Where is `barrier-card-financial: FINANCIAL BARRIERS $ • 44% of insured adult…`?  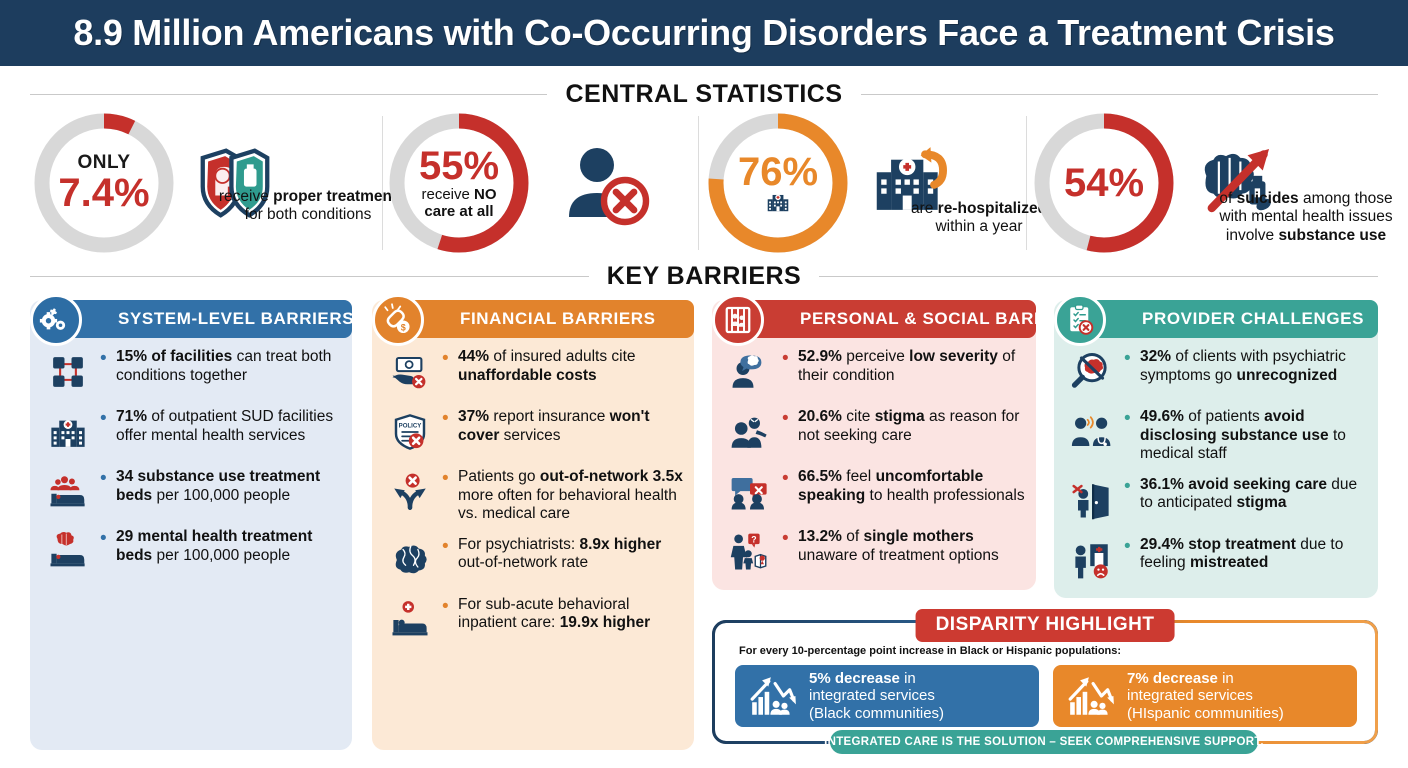
barrier-card-financial: FINANCIAL BARRIERS $ • 44% of insured adult… is located at coordinates (533, 522).